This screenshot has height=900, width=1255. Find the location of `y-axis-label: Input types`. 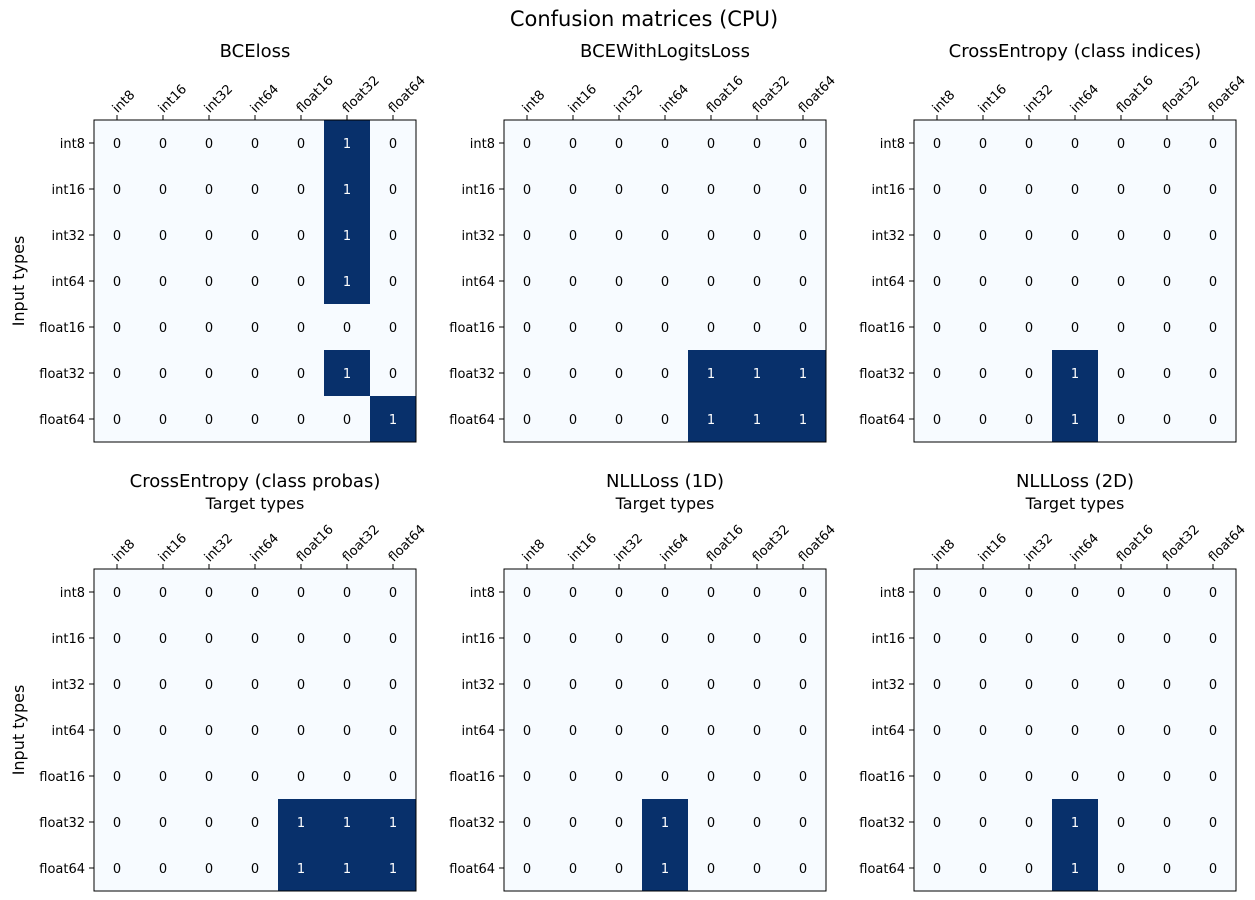

y-axis-label: Input types is located at coordinates (18, 730).